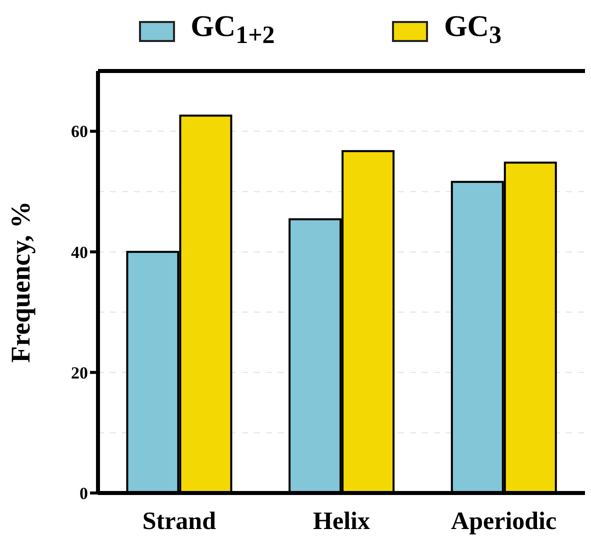 This screenshot has height=553, width=591. What do you see at coordinates (232, 30) in the screenshot?
I see `legend-label: GC$_{1+2}$` at bounding box center [232, 30].